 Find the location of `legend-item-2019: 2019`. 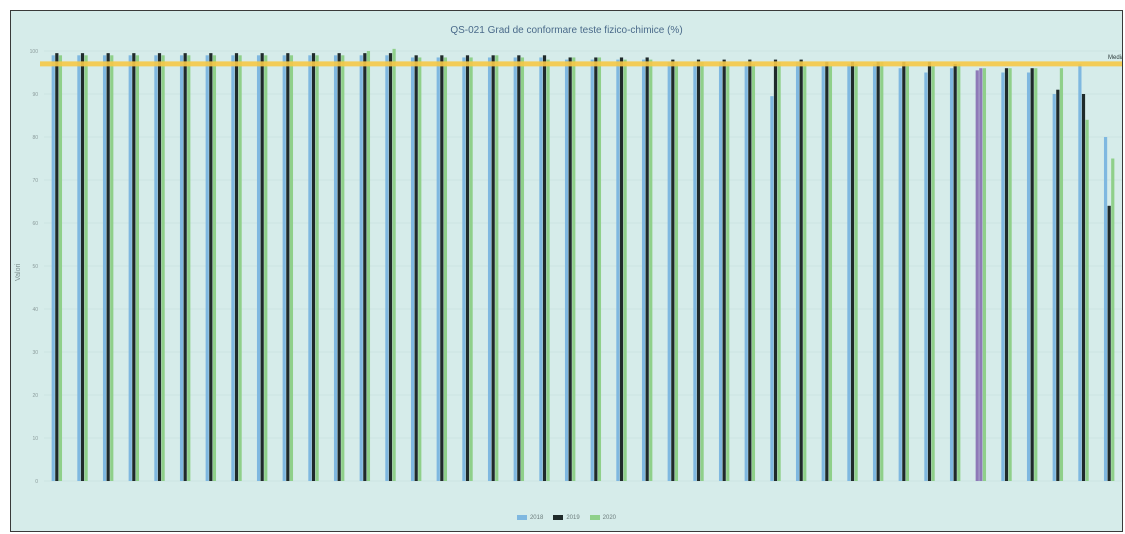

legend-item-2019: 2019 is located at coordinates (566, 518).